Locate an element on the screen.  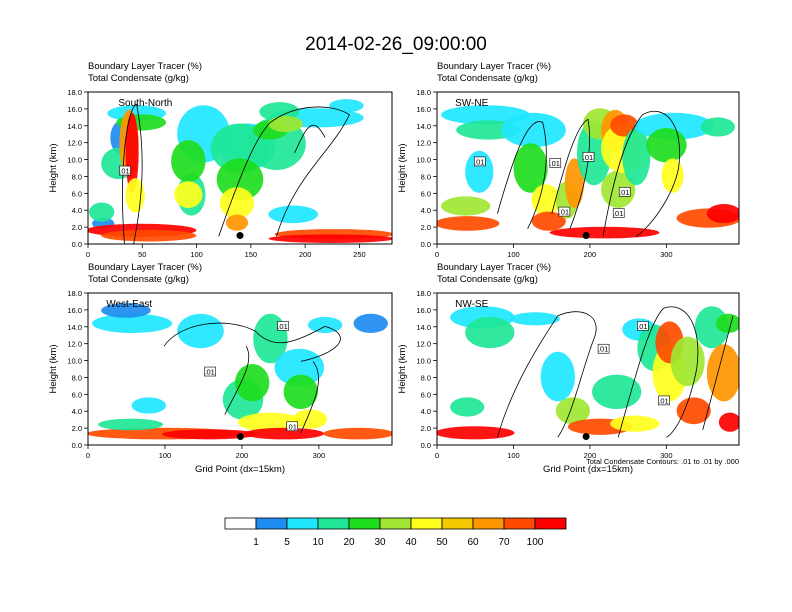
x-tick-label: 250 is located at coordinates (359, 254).